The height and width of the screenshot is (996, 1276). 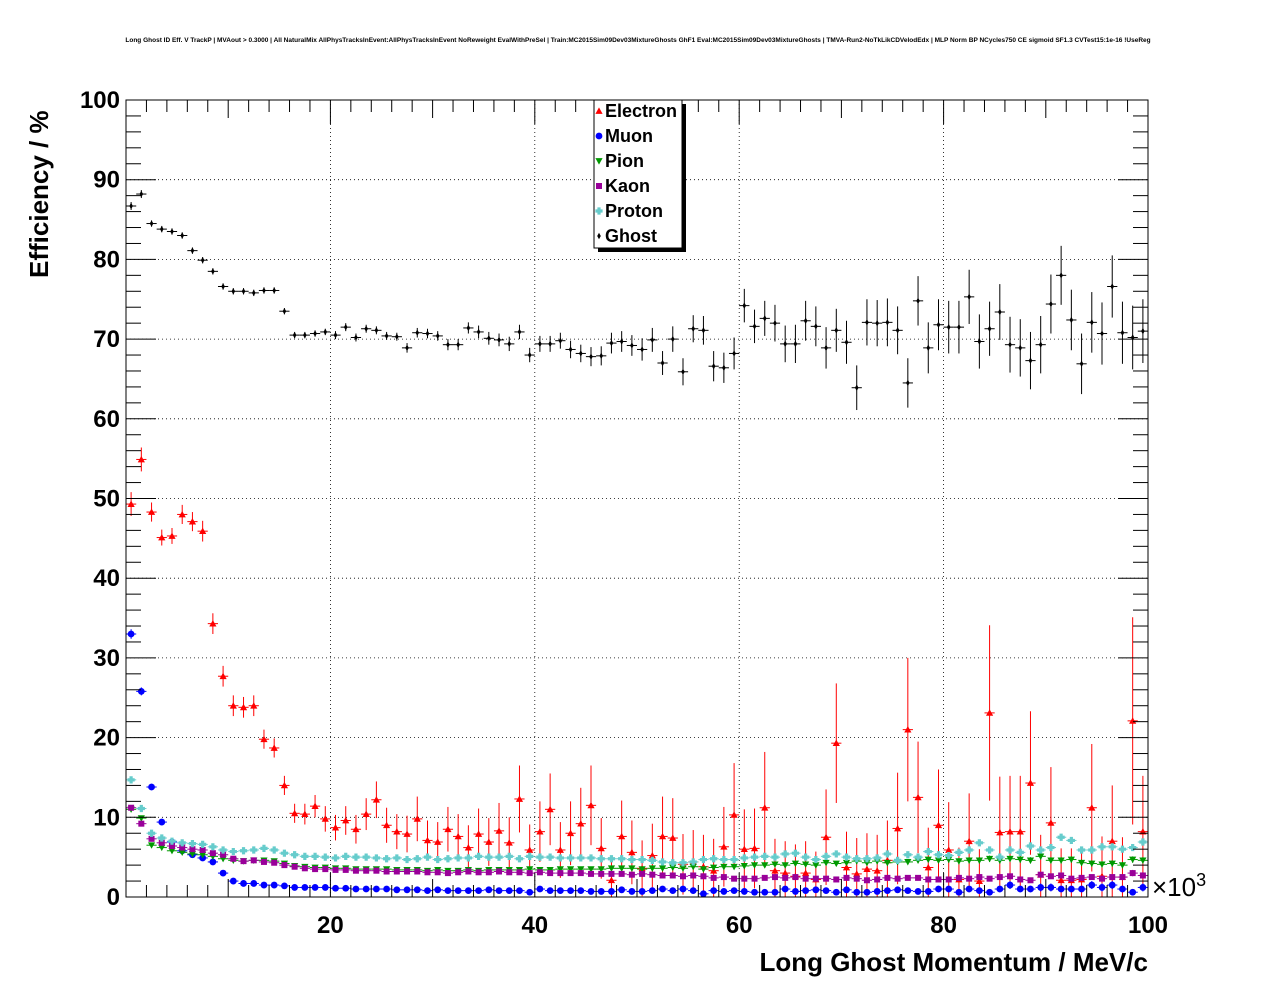 What do you see at coordinates (1201, 880) in the screenshot?
I see `x-exponent-power: 3` at bounding box center [1201, 880].